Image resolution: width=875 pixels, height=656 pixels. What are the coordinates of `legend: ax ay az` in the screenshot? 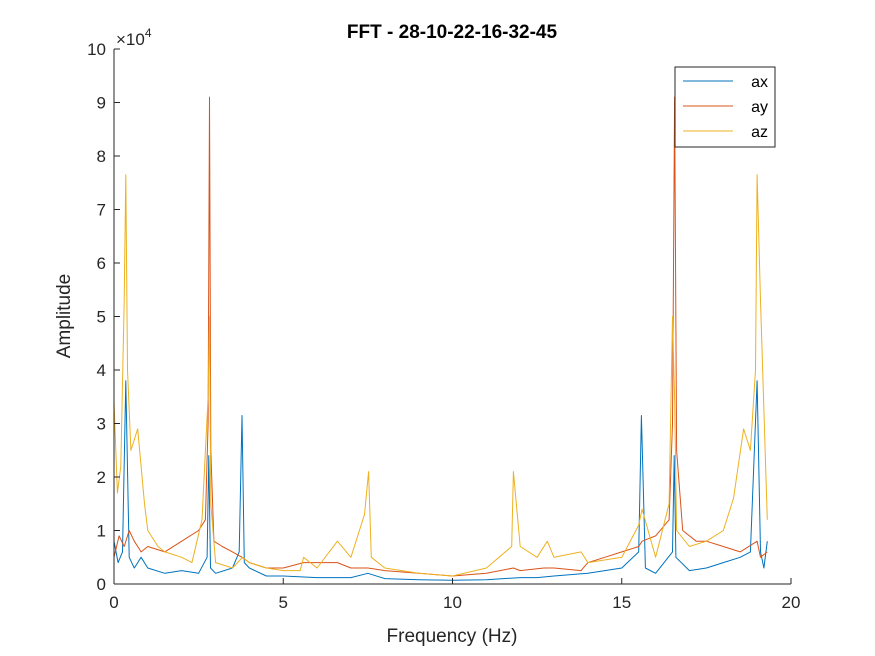 It's located at (725, 107).